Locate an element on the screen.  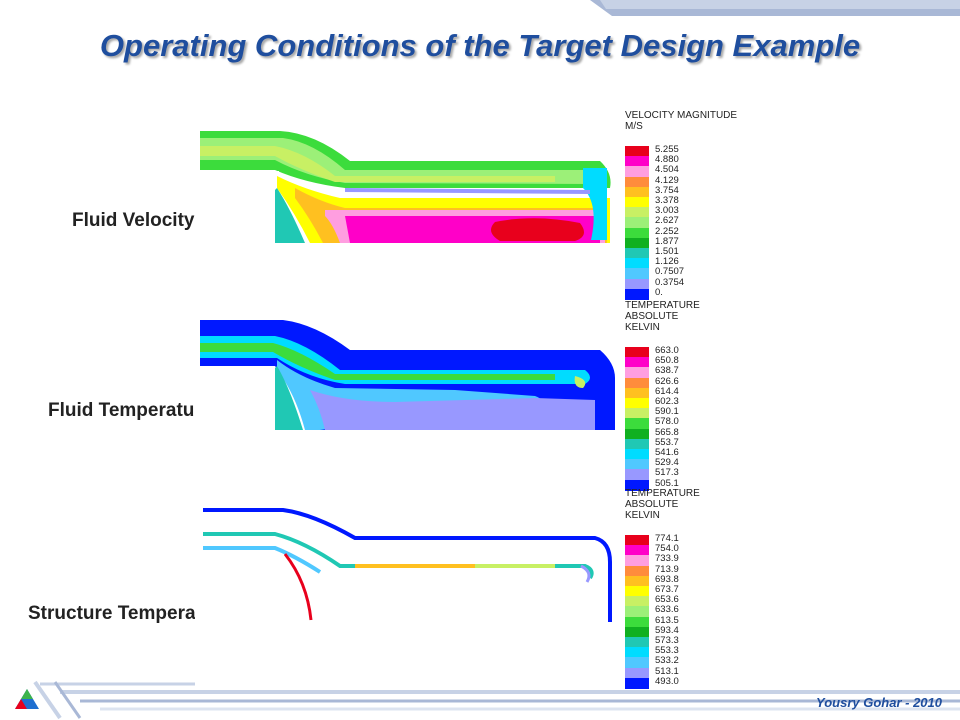
legend-value: 626.6 is located at coordinates (667, 381).